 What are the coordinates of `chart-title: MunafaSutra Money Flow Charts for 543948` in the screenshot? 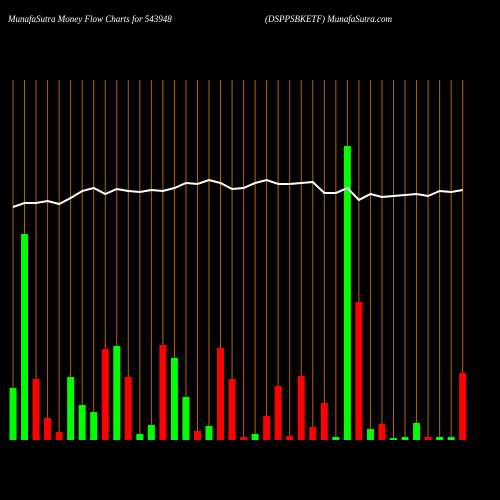 It's located at (89, 19).